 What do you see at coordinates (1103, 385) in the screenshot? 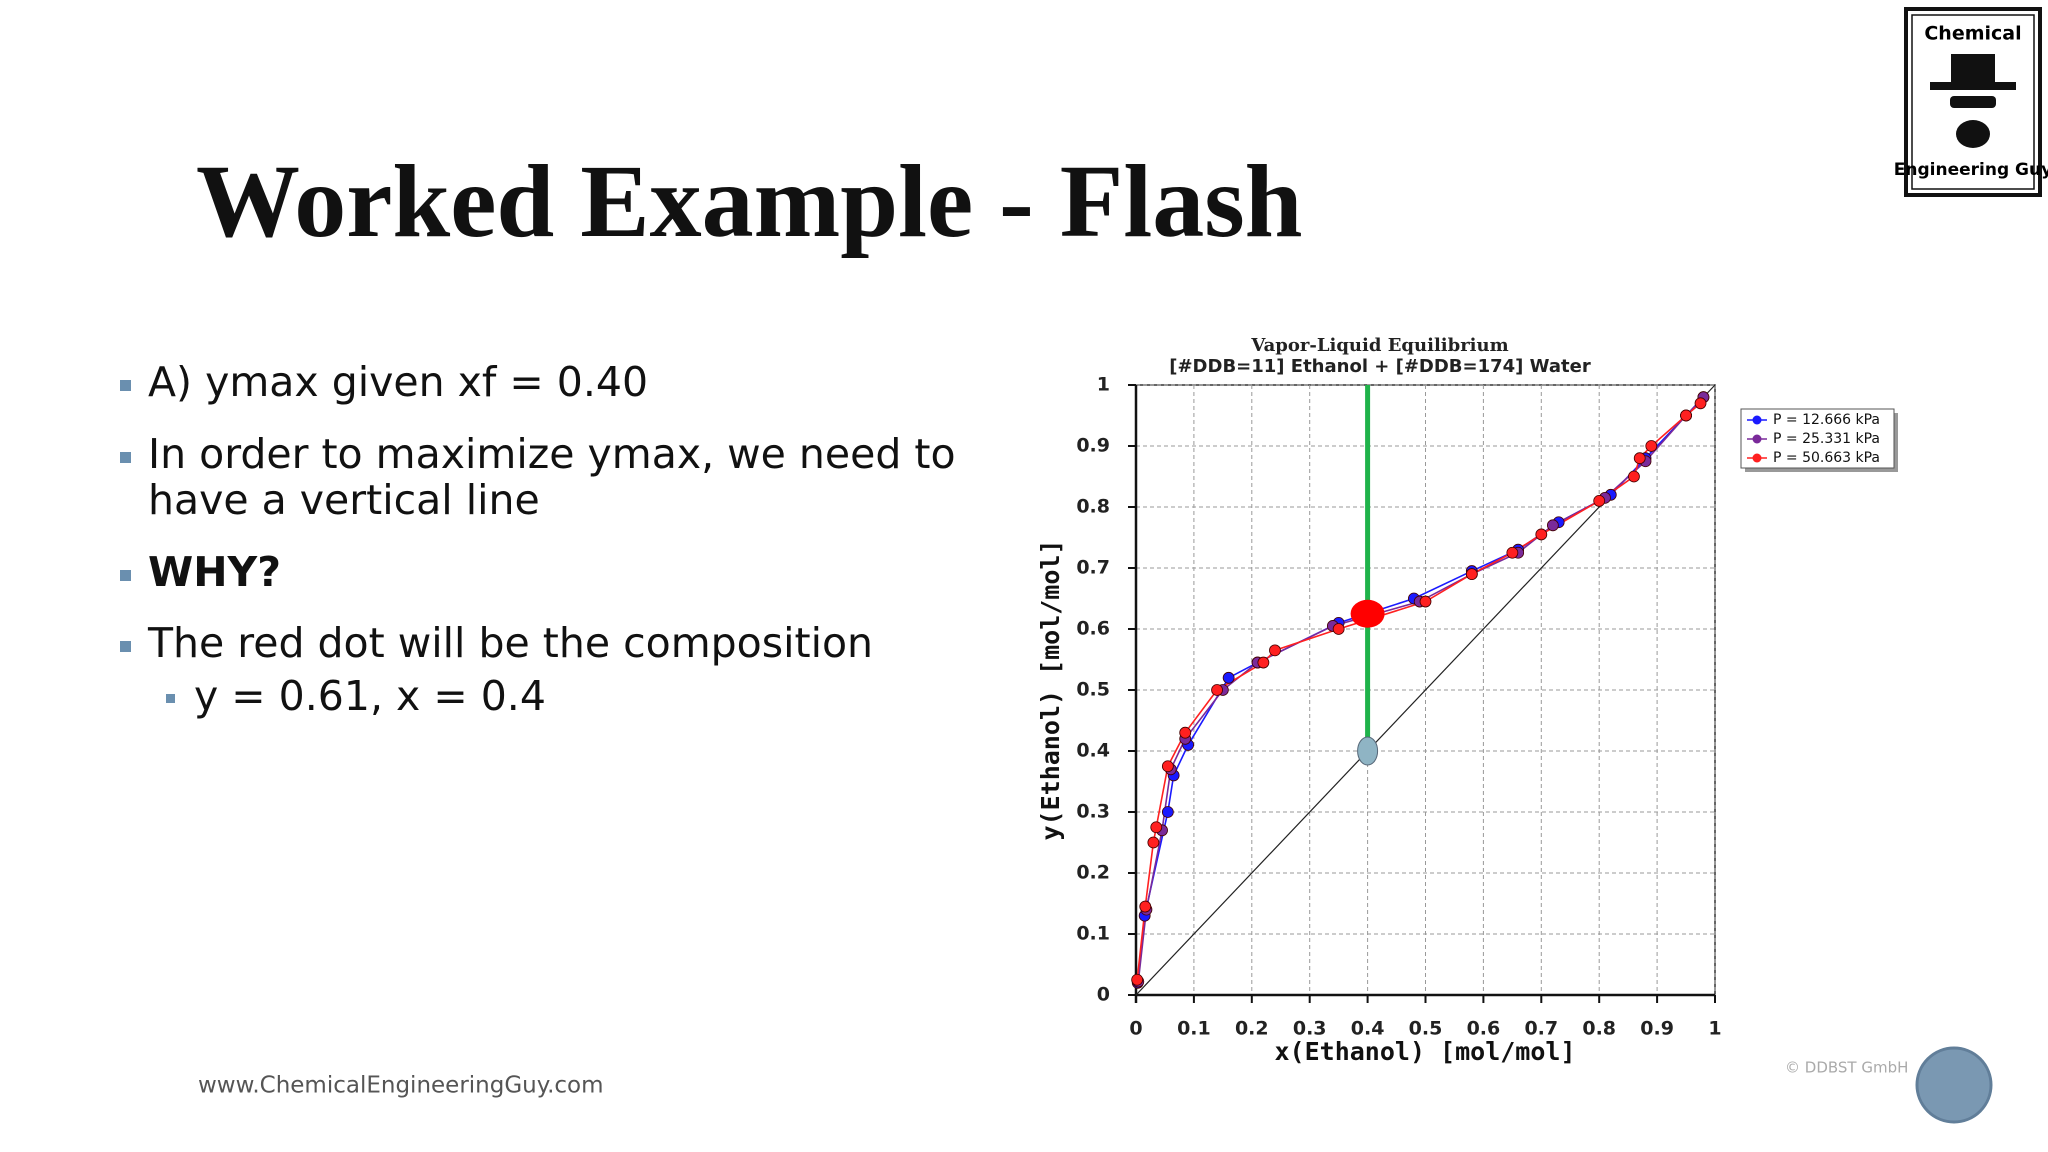
I see `y-tick-label: 1` at bounding box center [1103, 385].